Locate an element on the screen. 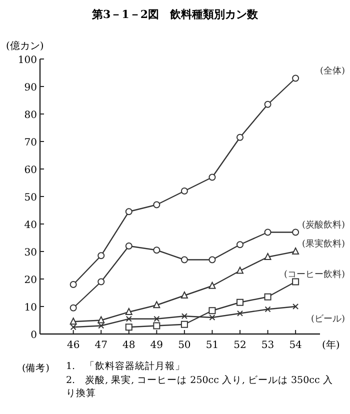 The height and width of the screenshot is (414, 350). y-tick-label: 50 is located at coordinates (30, 198).